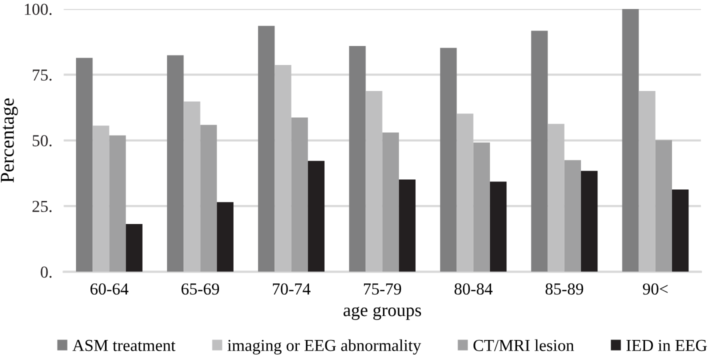  What do you see at coordinates (473, 289) in the screenshot?
I see `x-tick-label: 80-84` at bounding box center [473, 289].